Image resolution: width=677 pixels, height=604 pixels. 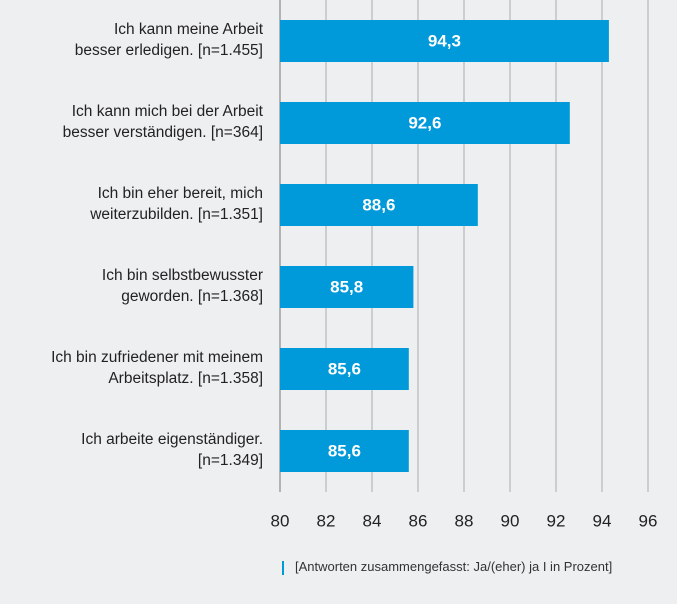 I want to click on x-tick-label: 96, so click(x=648, y=520).